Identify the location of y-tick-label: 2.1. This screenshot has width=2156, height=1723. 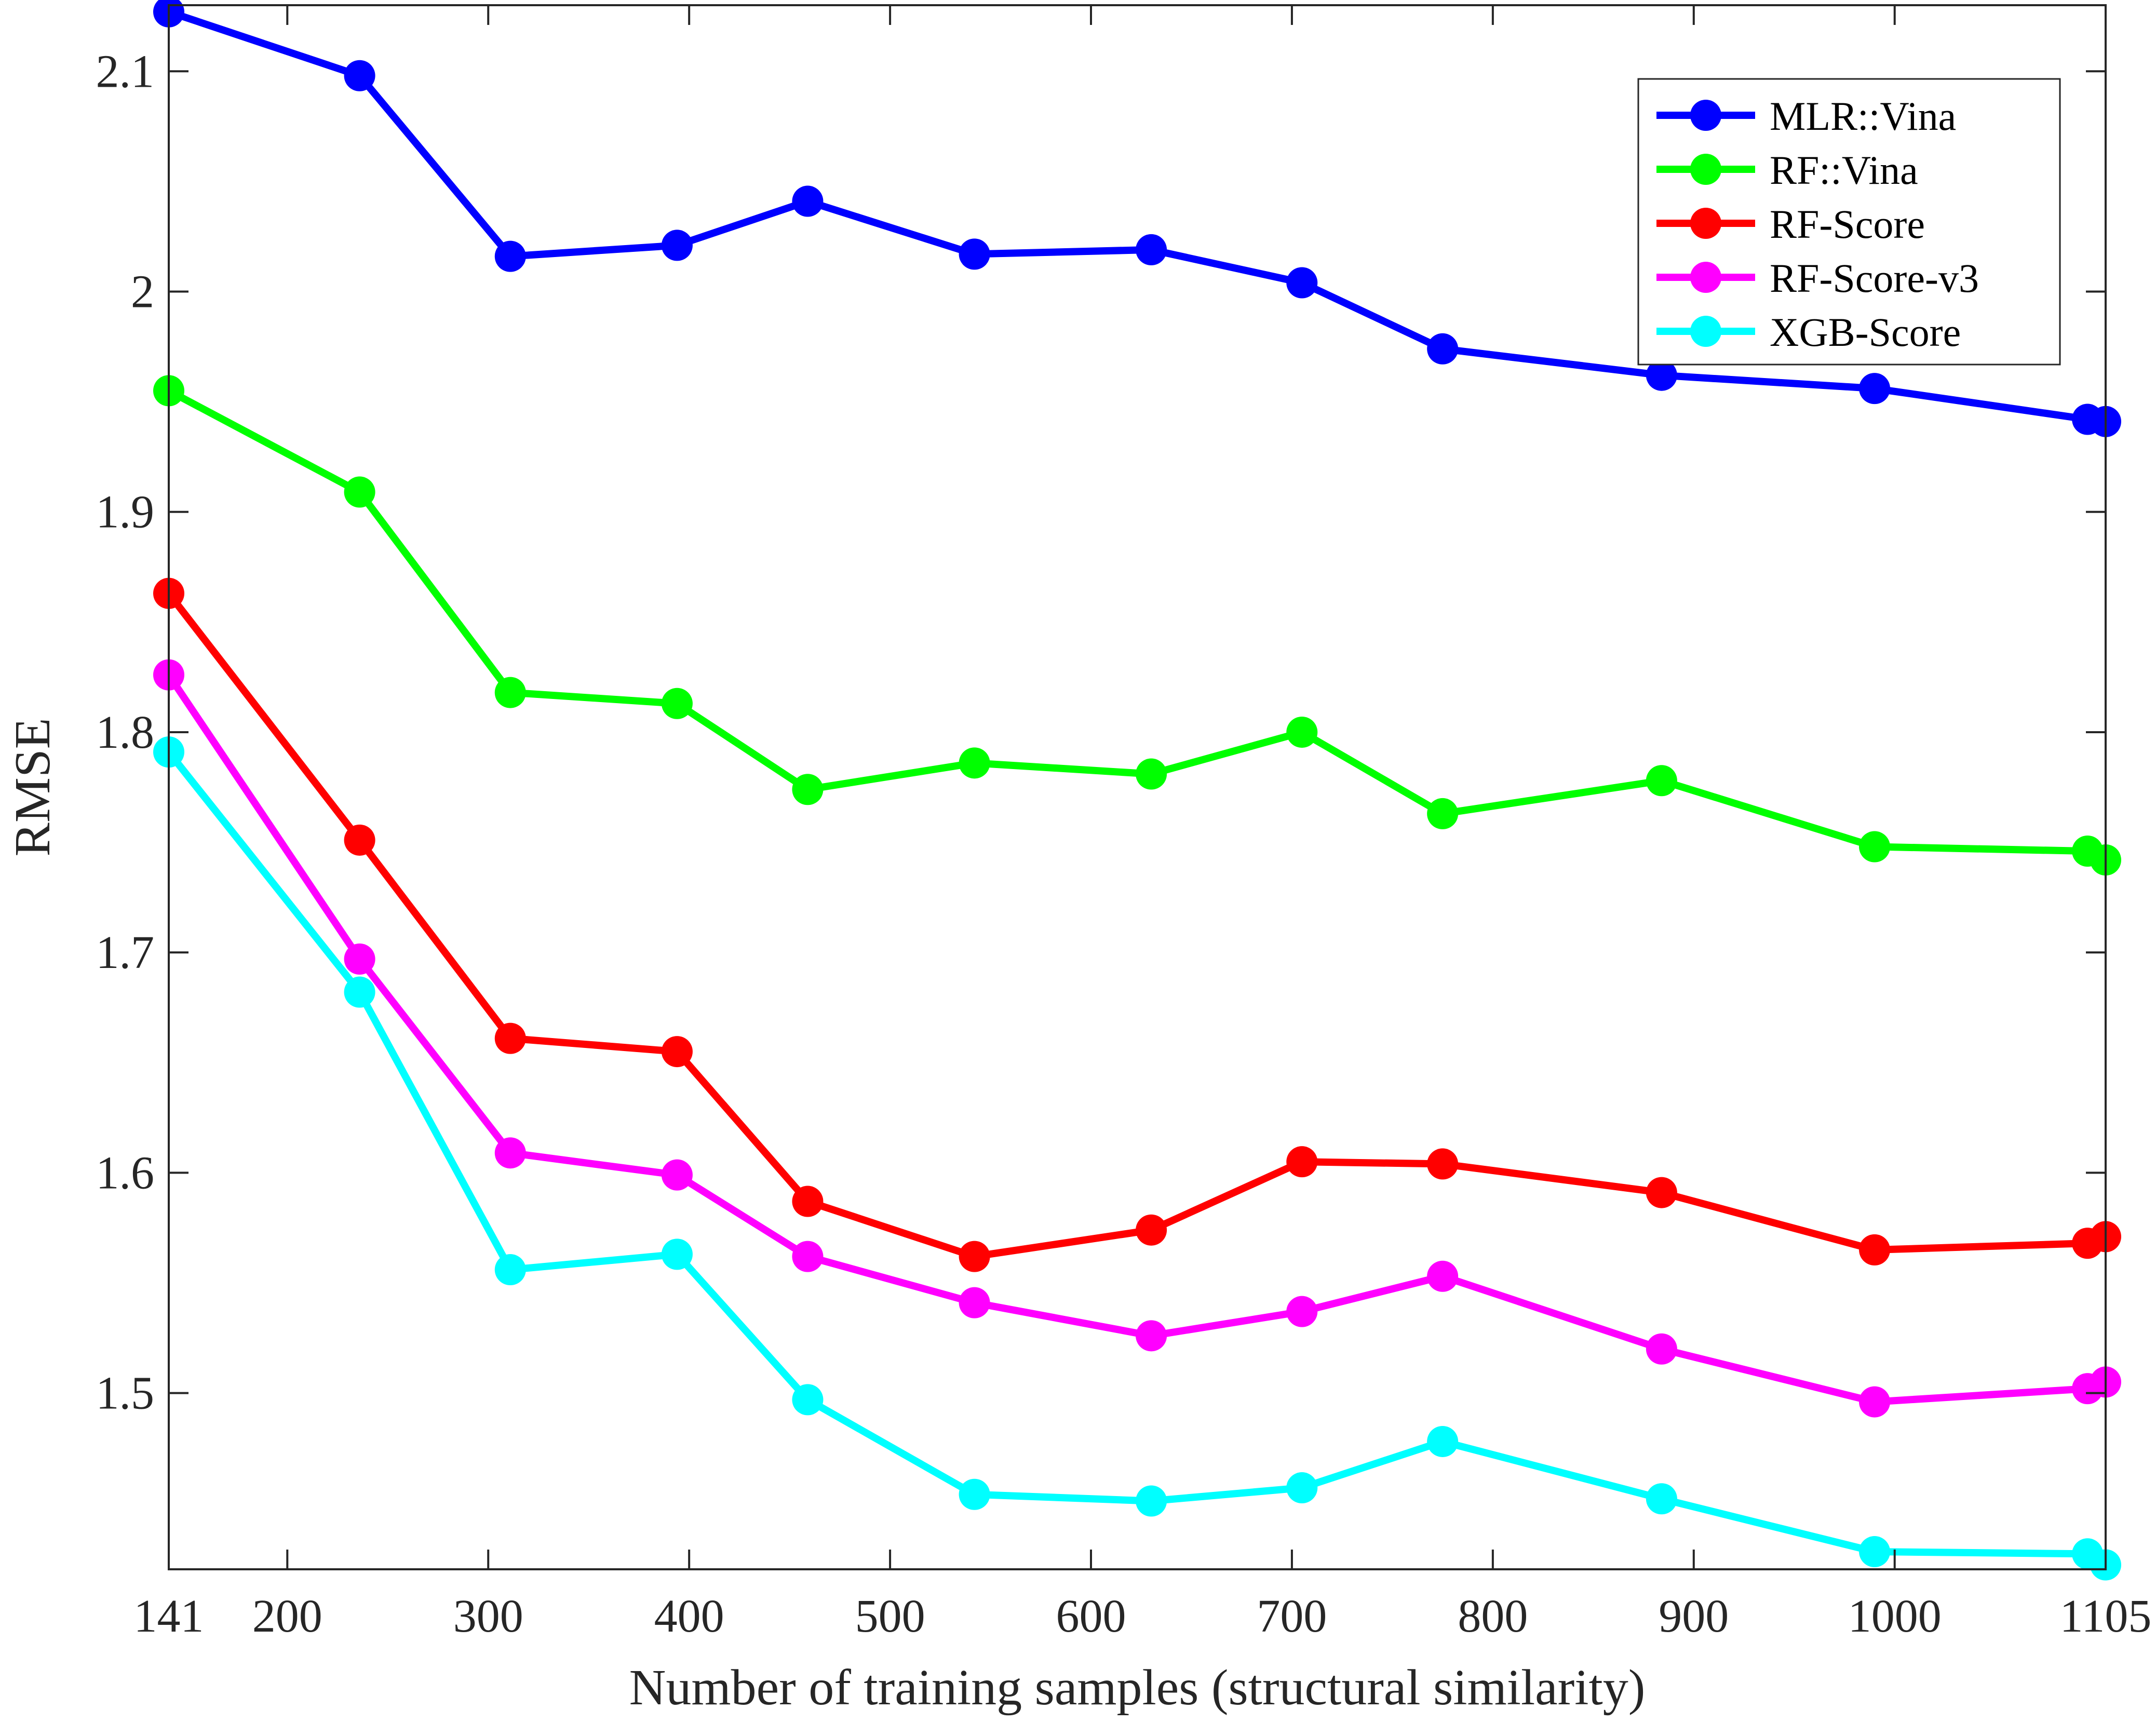
(125, 71).